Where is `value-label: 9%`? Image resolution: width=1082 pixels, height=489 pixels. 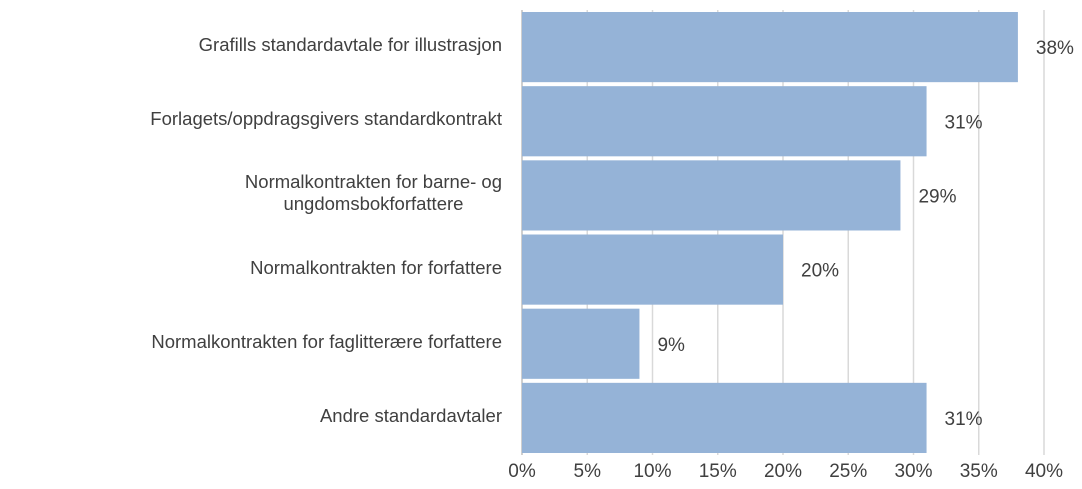 value-label: 9% is located at coordinates (671, 345).